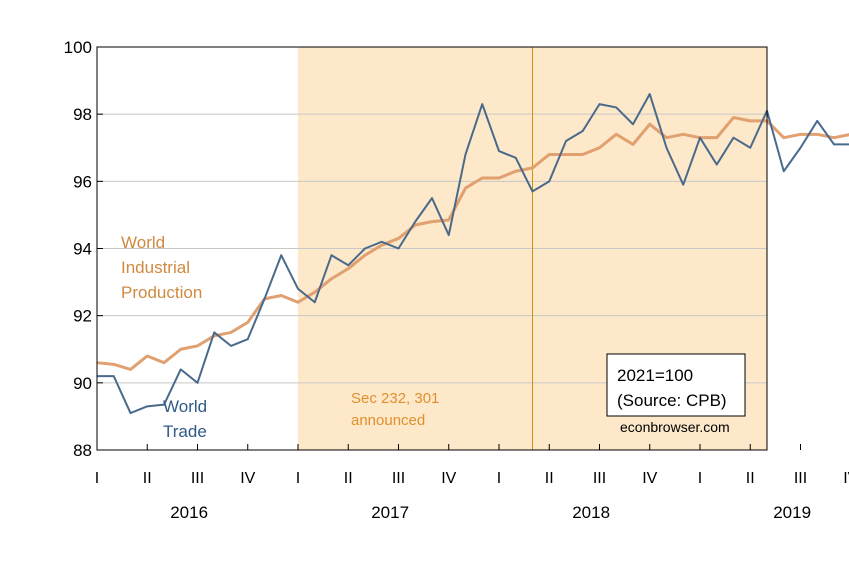  I want to click on y-tick-label: 94, so click(82, 249).